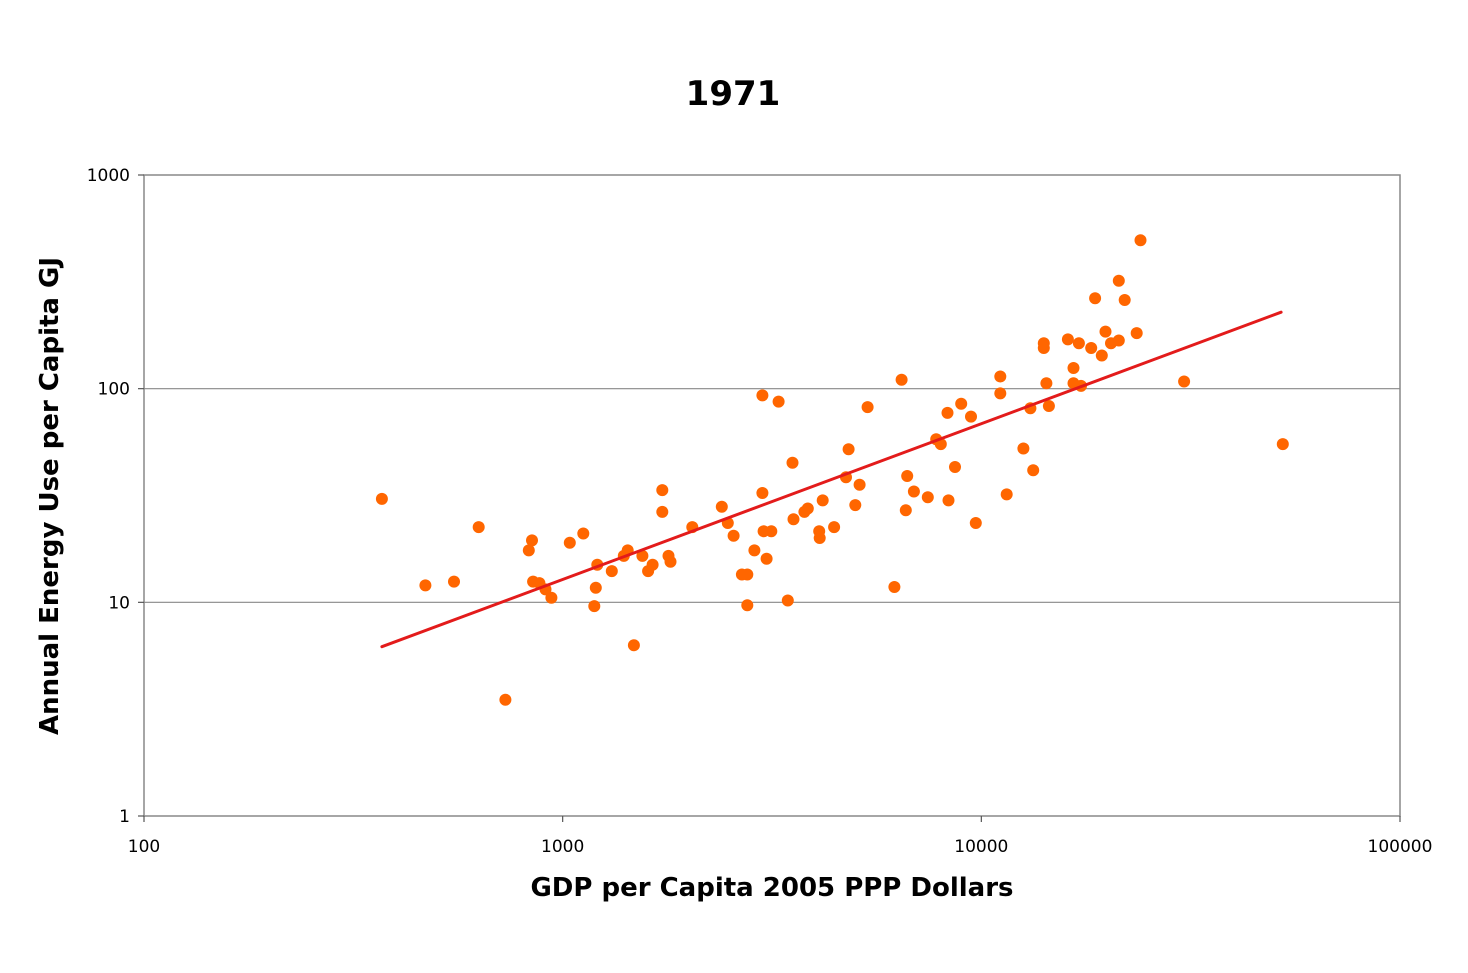 This screenshot has height=973, width=1468. Describe the element at coordinates (108, 176) in the screenshot. I see `y-tick-label: 1000` at that location.